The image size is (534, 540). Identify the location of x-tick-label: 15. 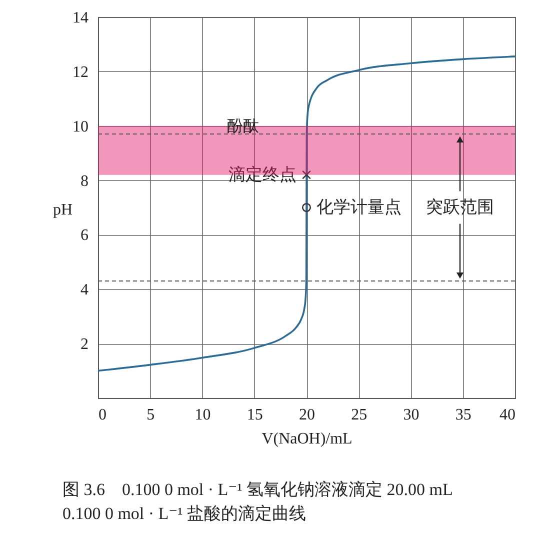
(254, 415).